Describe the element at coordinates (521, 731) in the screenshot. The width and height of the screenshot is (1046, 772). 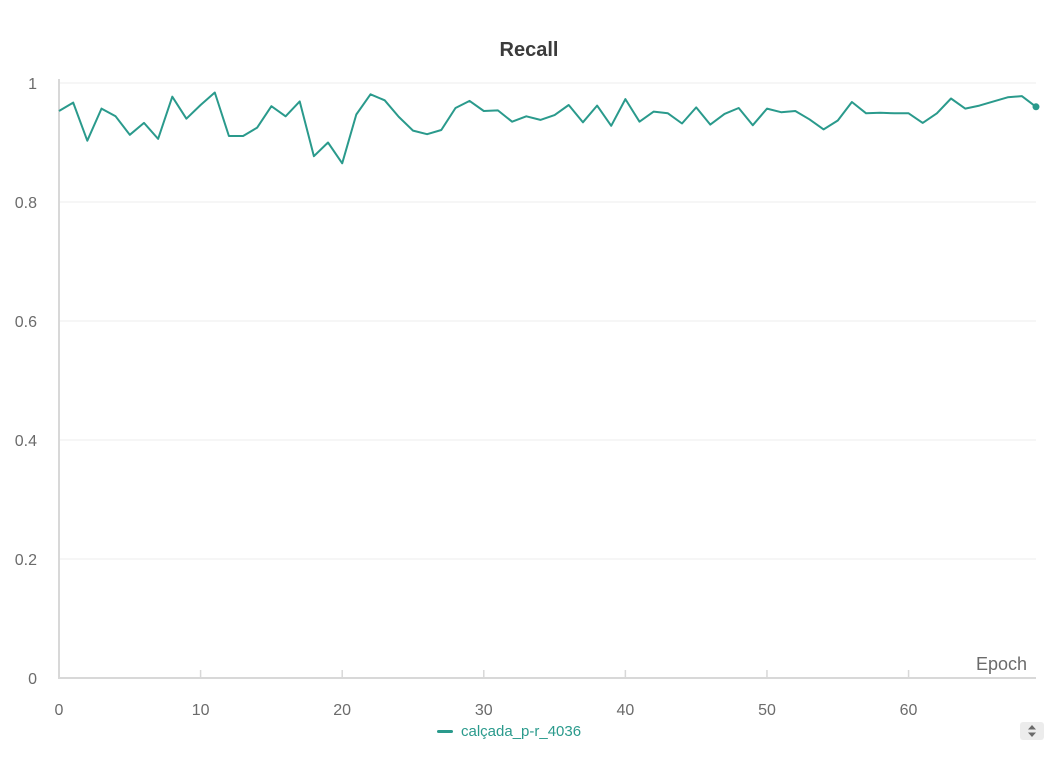
I see `legend-label: calçada_p-r_4036` at that location.